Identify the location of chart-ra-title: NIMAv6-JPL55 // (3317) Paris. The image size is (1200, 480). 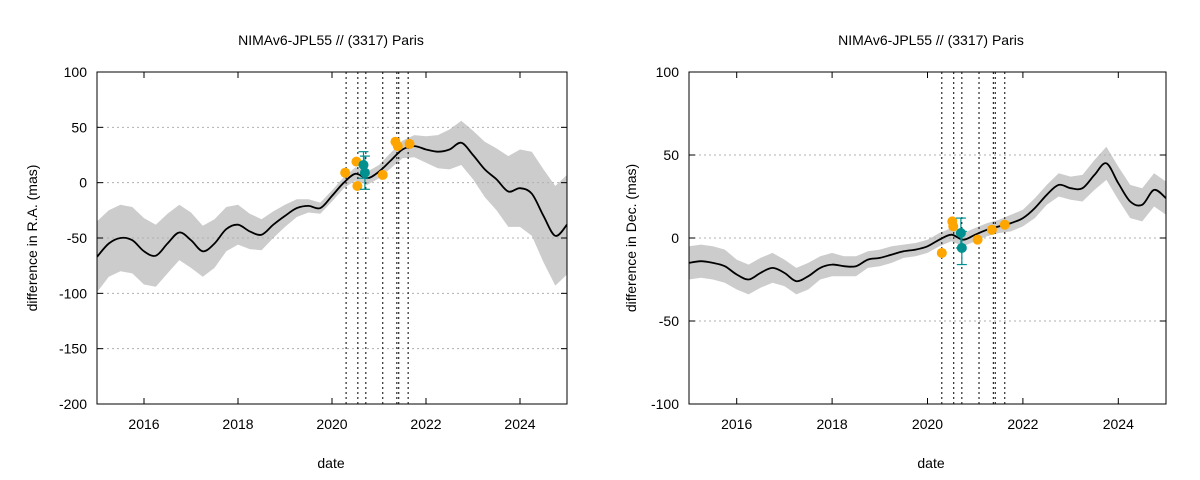
(331, 40).